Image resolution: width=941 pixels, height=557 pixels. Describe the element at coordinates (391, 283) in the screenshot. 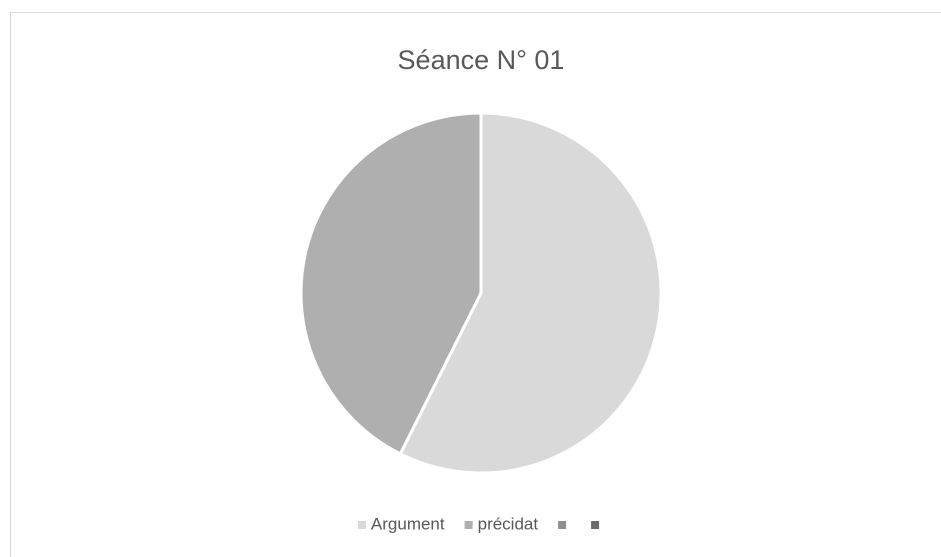

I see `pie-slice` at that location.